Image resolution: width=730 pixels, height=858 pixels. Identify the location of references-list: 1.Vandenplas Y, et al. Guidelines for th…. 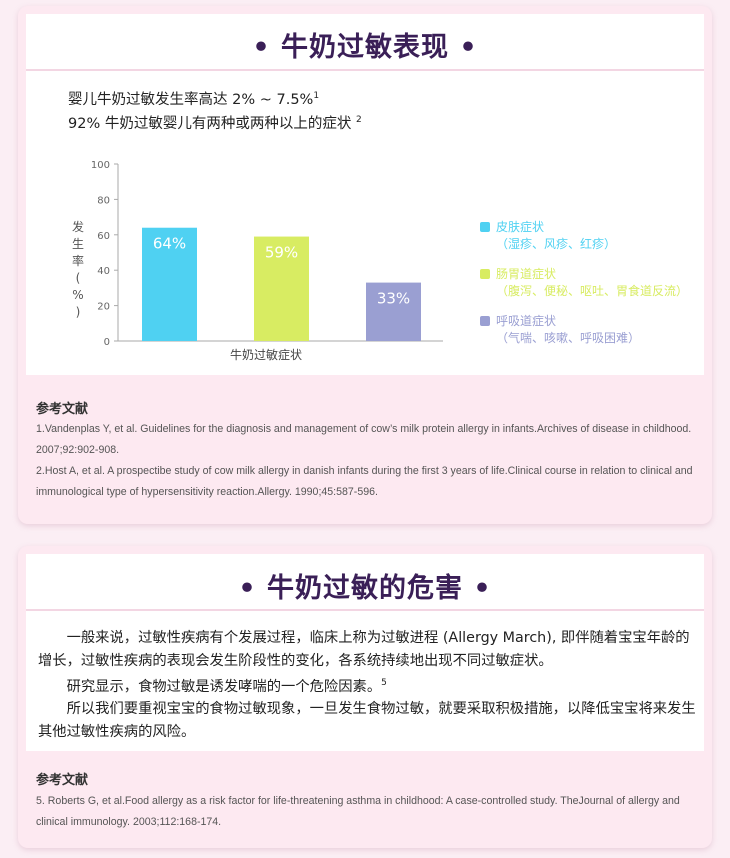
(368, 461).